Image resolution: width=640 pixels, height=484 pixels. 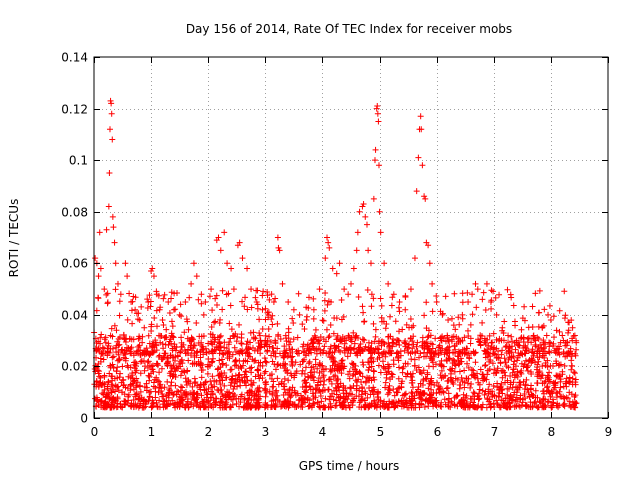 What do you see at coordinates (74, 213) in the screenshot?
I see `y-tick-label: 0.08` at bounding box center [74, 213].